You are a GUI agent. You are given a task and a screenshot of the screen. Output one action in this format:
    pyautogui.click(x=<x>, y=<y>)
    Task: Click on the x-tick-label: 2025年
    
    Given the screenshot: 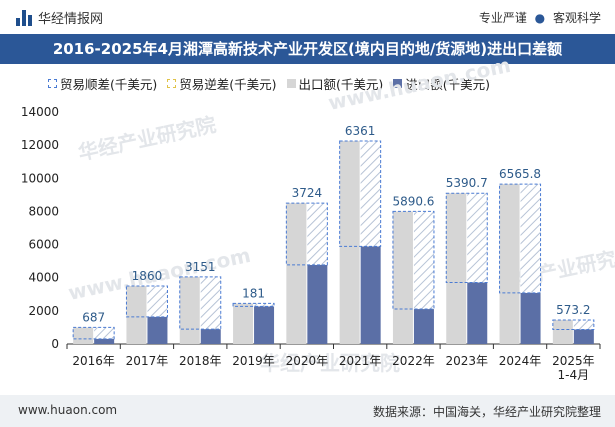 What is the action you would take?
    pyautogui.click(x=573, y=361)
    